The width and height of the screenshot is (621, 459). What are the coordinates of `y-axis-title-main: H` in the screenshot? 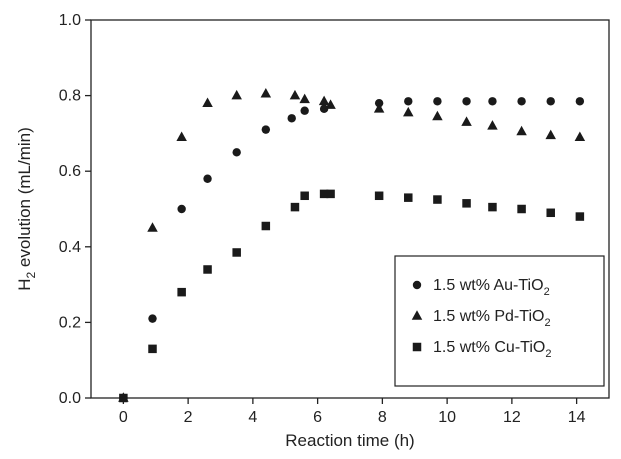 It's located at (24, 284).